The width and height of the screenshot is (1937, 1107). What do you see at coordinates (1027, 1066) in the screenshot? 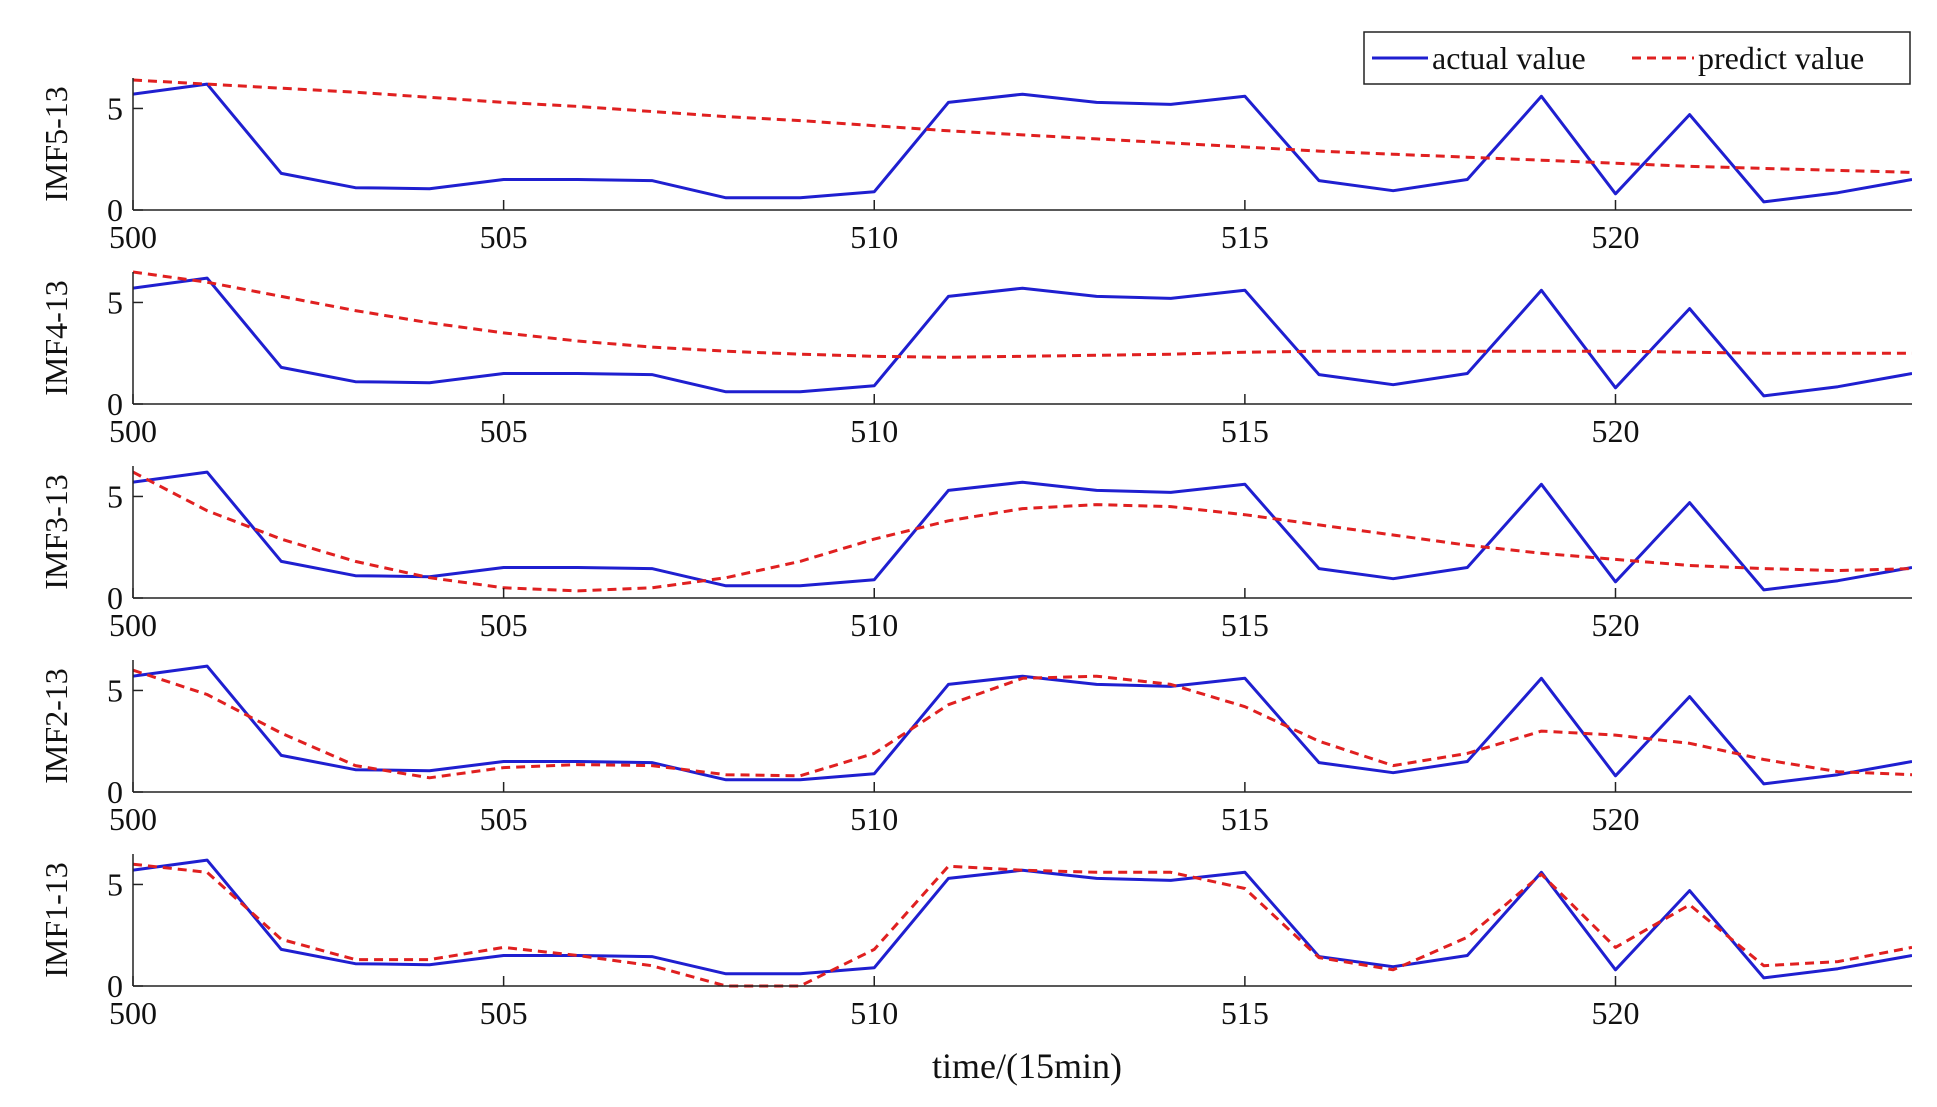
I see `x-axis-label: time/(15min)` at bounding box center [1027, 1066].